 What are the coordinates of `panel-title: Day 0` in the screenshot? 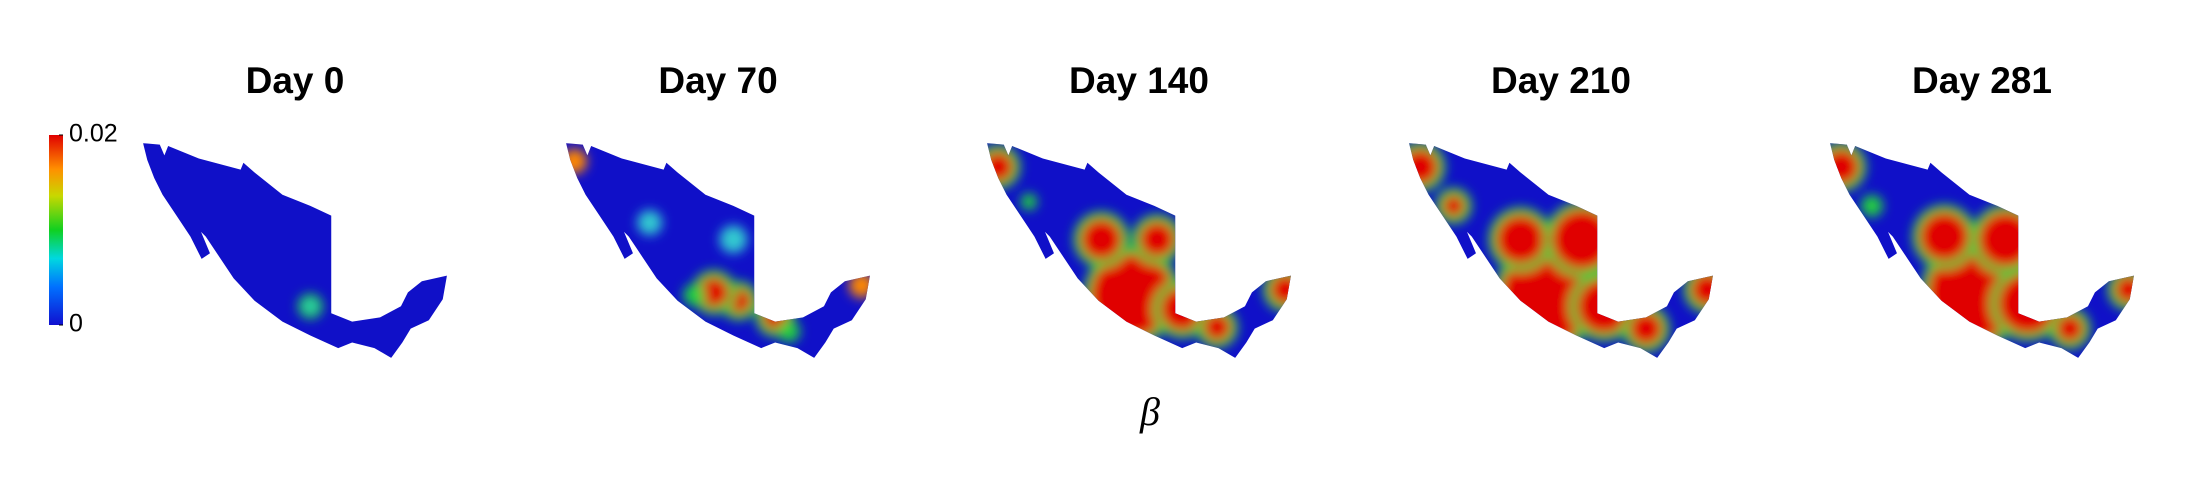 It's located at (295, 80).